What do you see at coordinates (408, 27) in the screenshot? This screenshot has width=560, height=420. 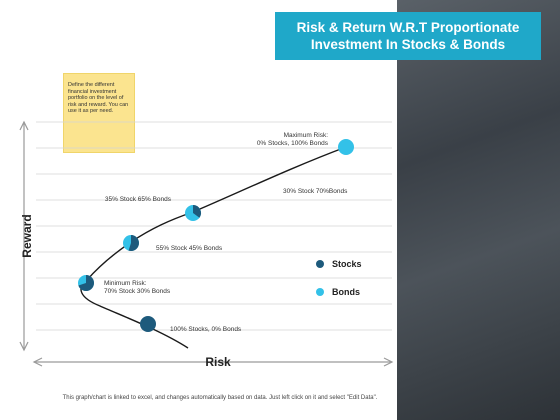 I see `title-line-1: Risk & Return W.R.T Proportionate` at bounding box center [408, 27].